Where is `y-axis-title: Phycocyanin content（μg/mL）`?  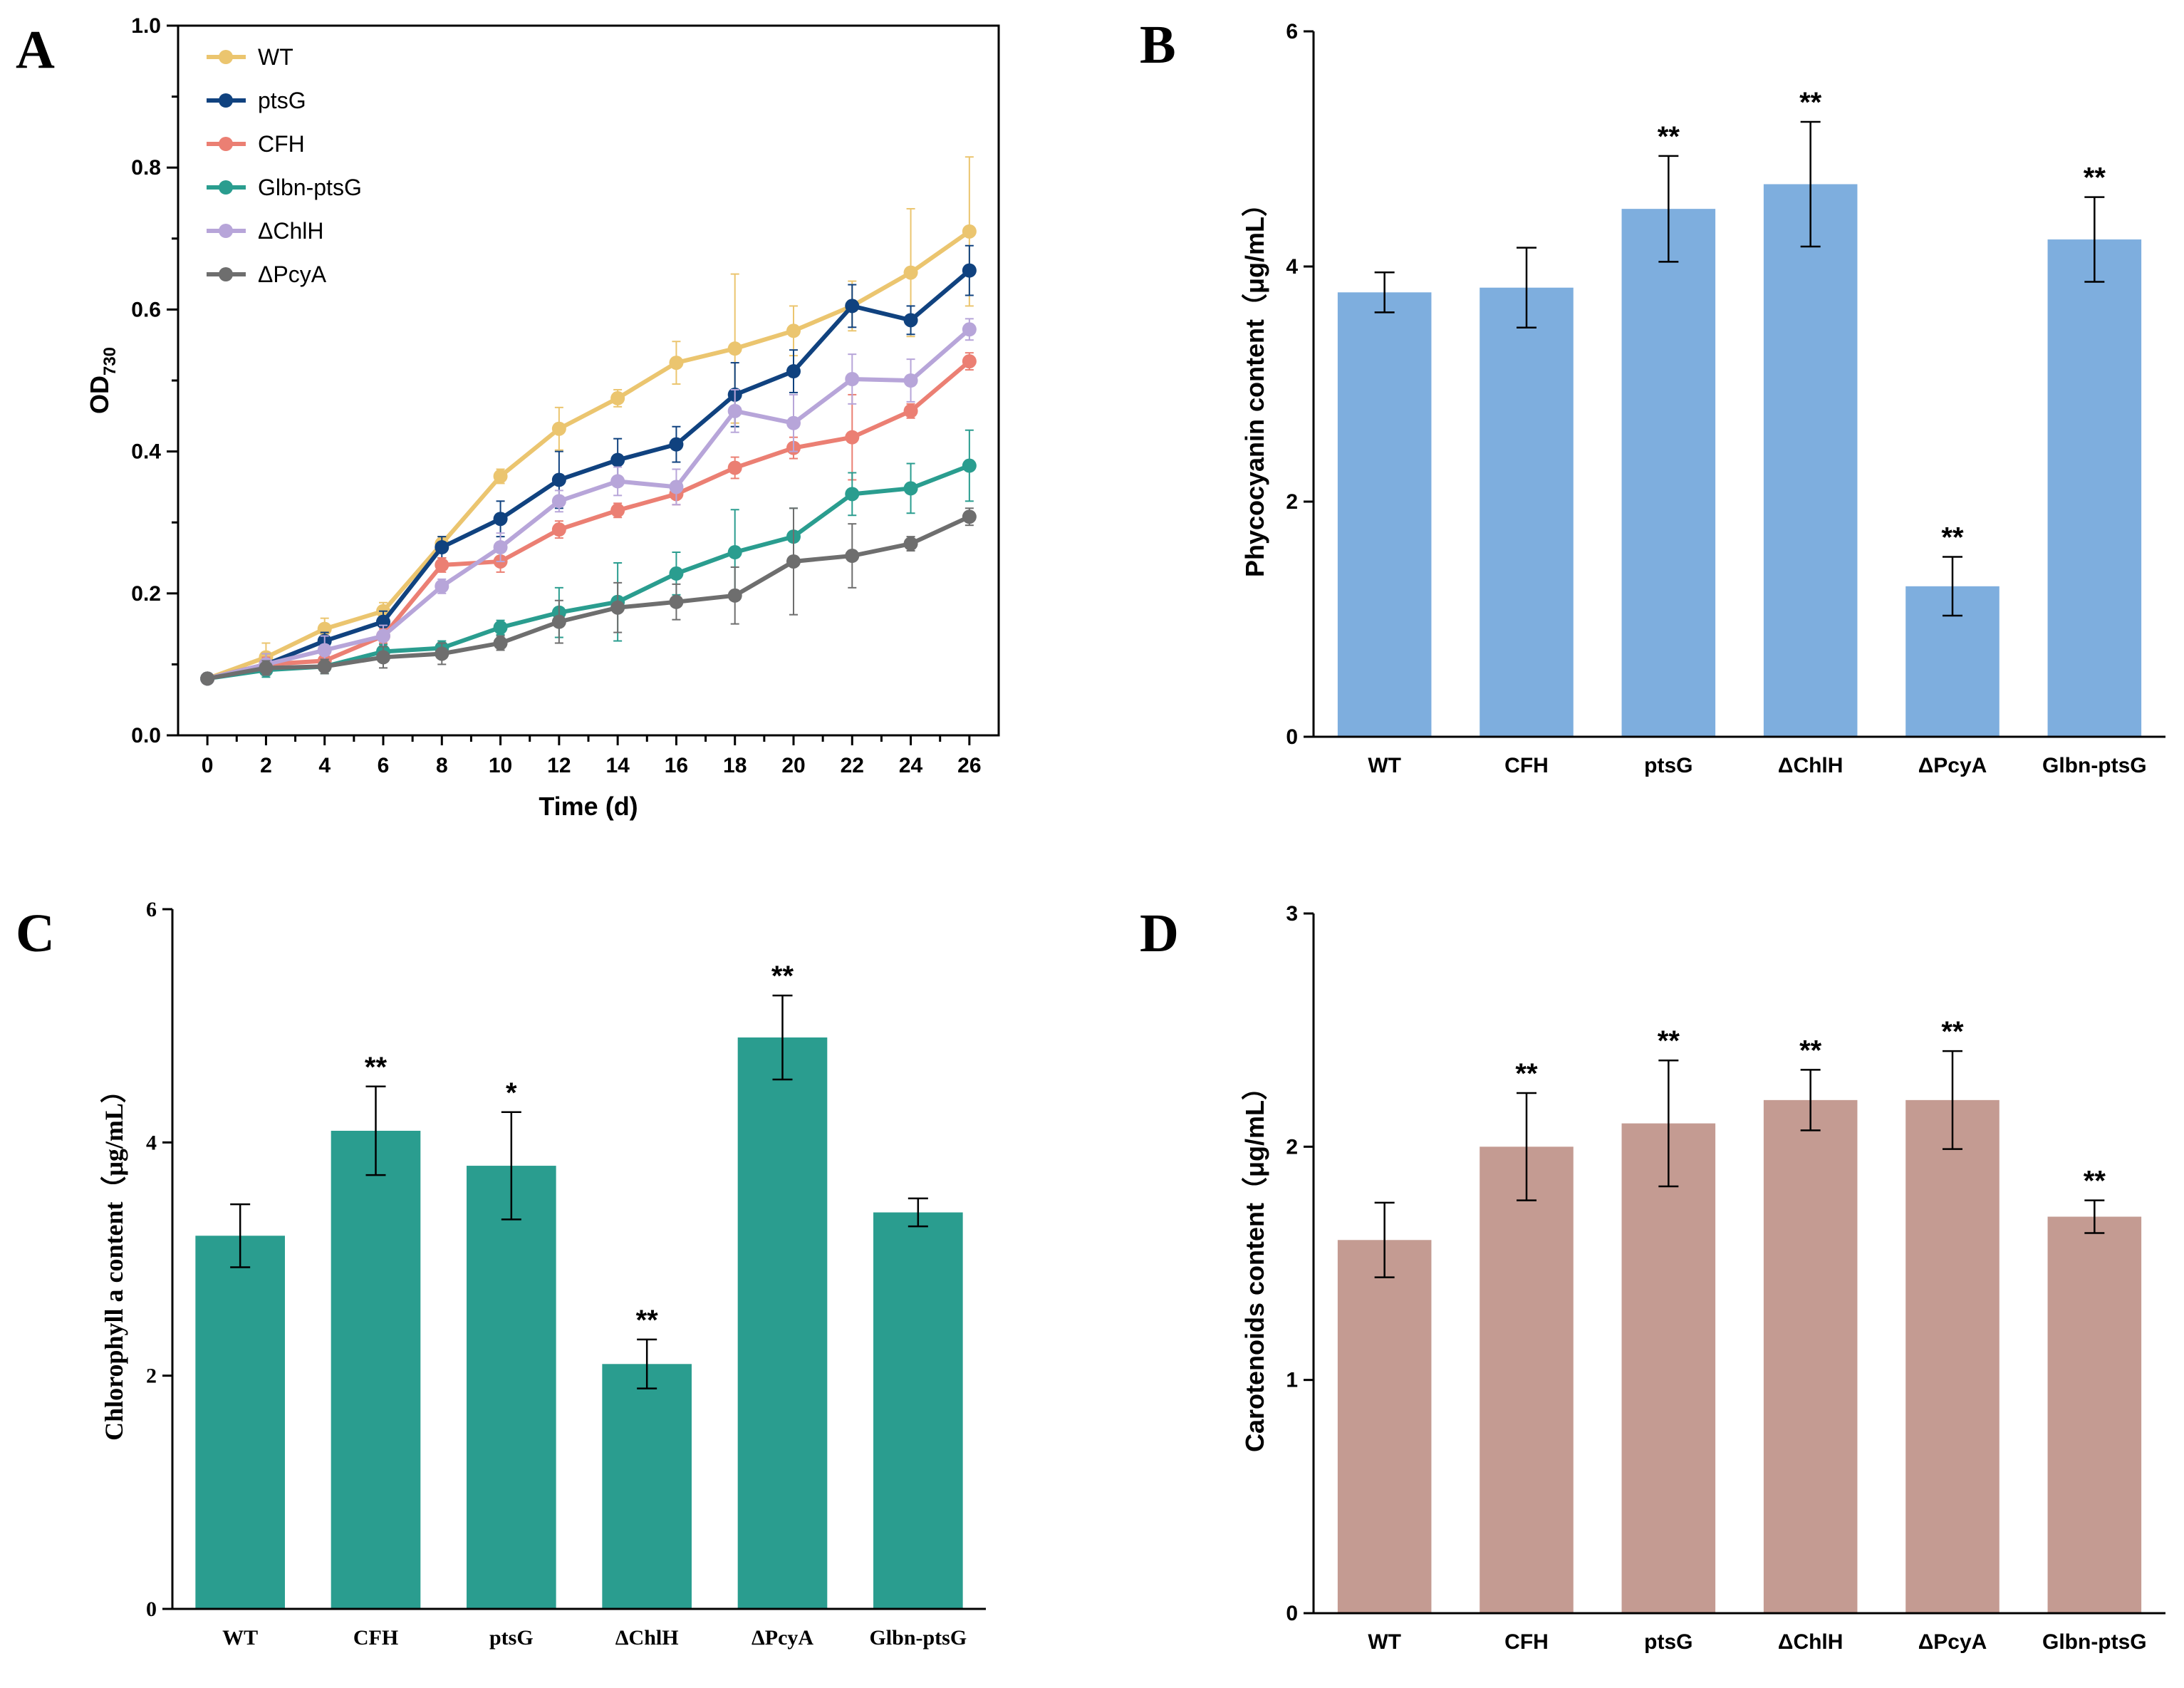 y-axis-title: Phycocyanin content（μg/mL） is located at coordinates (1254, 384).